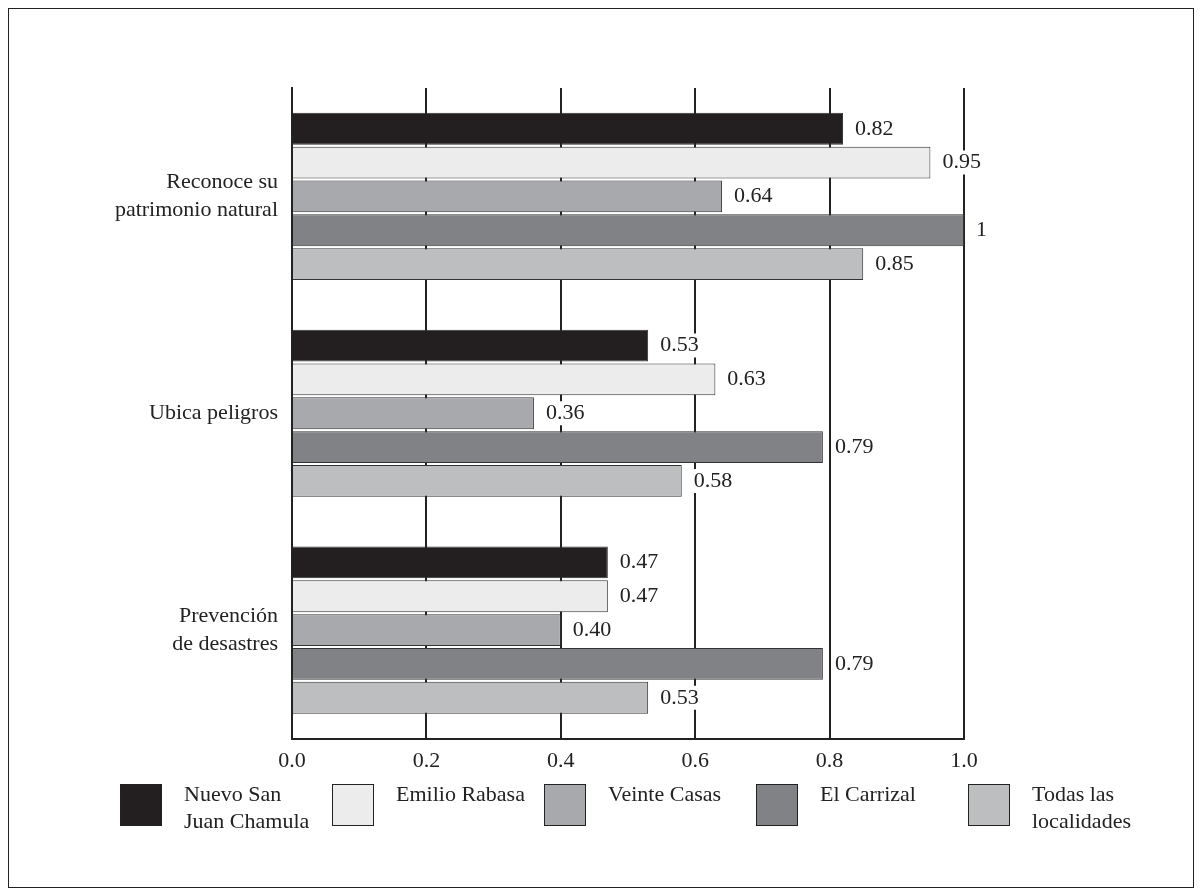  Describe the element at coordinates (713, 479) in the screenshot. I see `data-label: 0.58` at that location.